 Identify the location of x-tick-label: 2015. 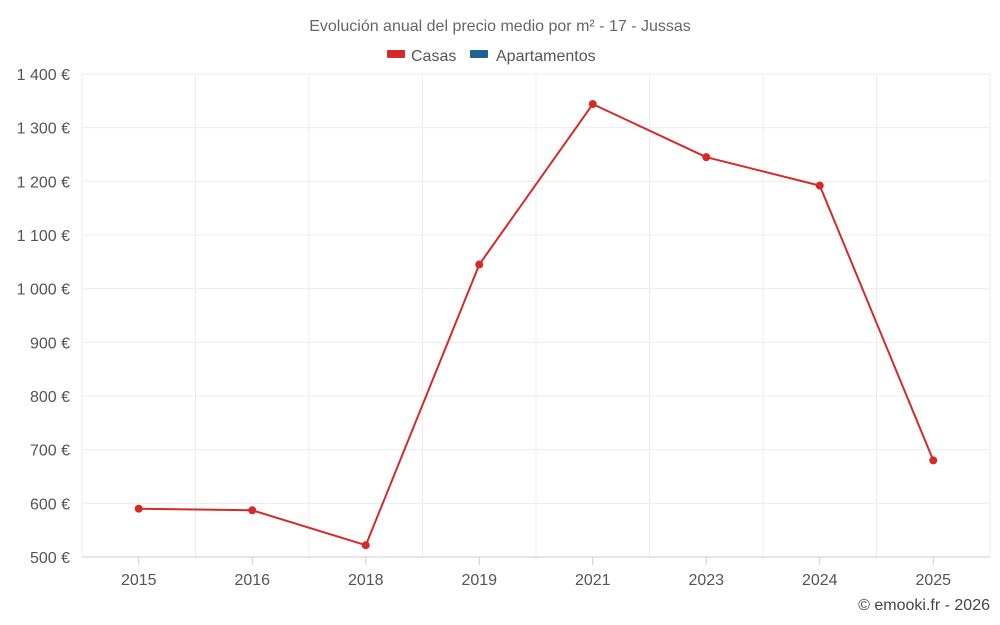
(139, 580).